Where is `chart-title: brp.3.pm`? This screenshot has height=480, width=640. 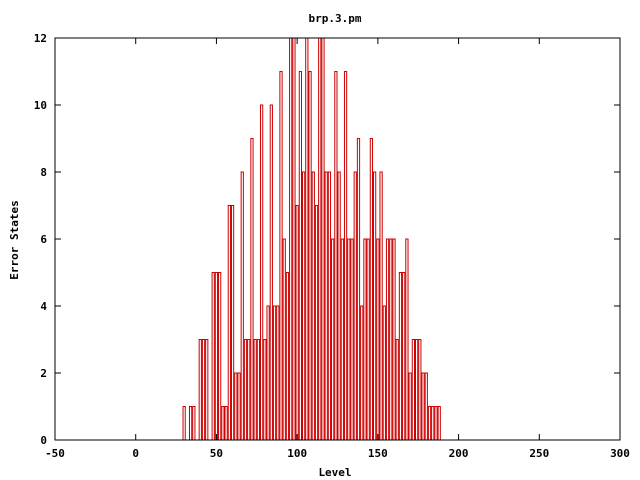
chart-title: brp.3.pm is located at coordinates (335, 18).